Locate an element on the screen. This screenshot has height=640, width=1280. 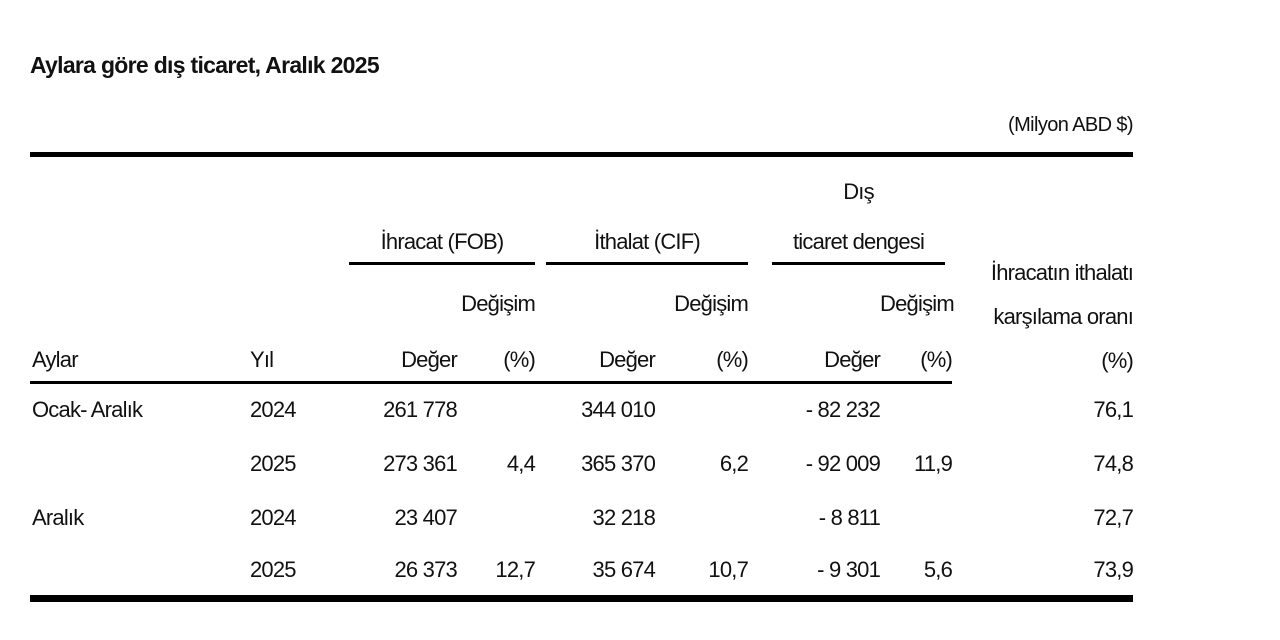
table-row: Aralık 2024 23 407 32 218 - 8 811 72,7 is located at coordinates (582, 518).